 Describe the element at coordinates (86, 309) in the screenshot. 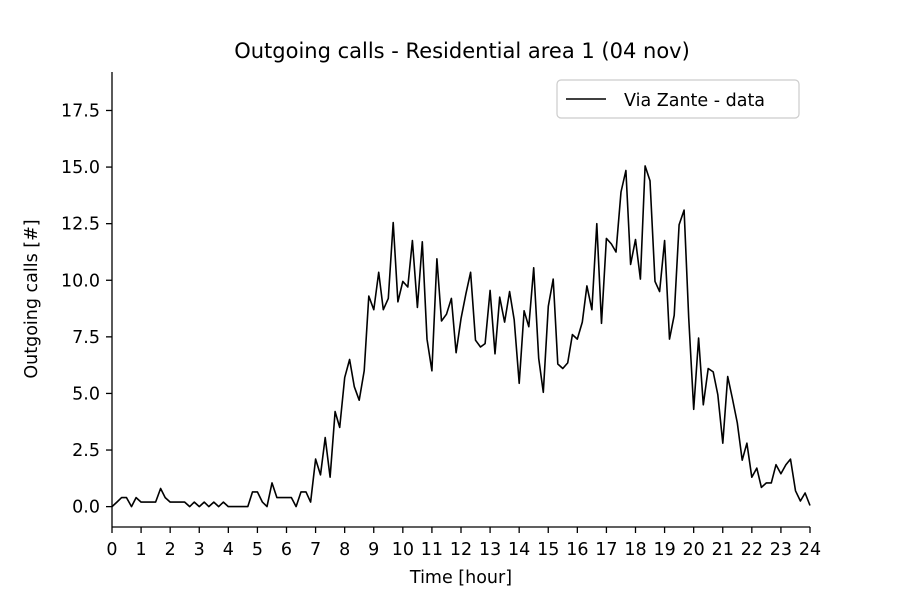

I see `y-ticks: 0.0 2.5 5.0 7.5 10.0 12.5 15.0 17.5` at that location.